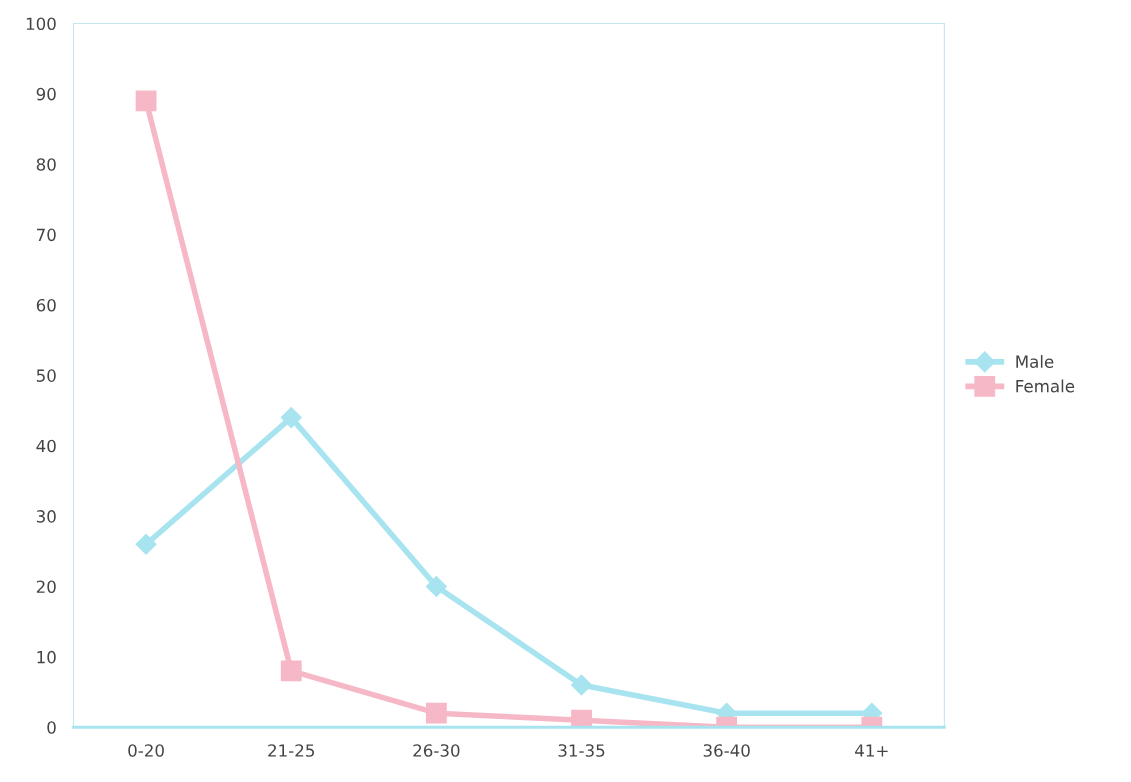 Image resolution: width=1131 pixels, height=782 pixels. What do you see at coordinates (46, 657) in the screenshot?
I see `y-tick-label: 10` at bounding box center [46, 657].